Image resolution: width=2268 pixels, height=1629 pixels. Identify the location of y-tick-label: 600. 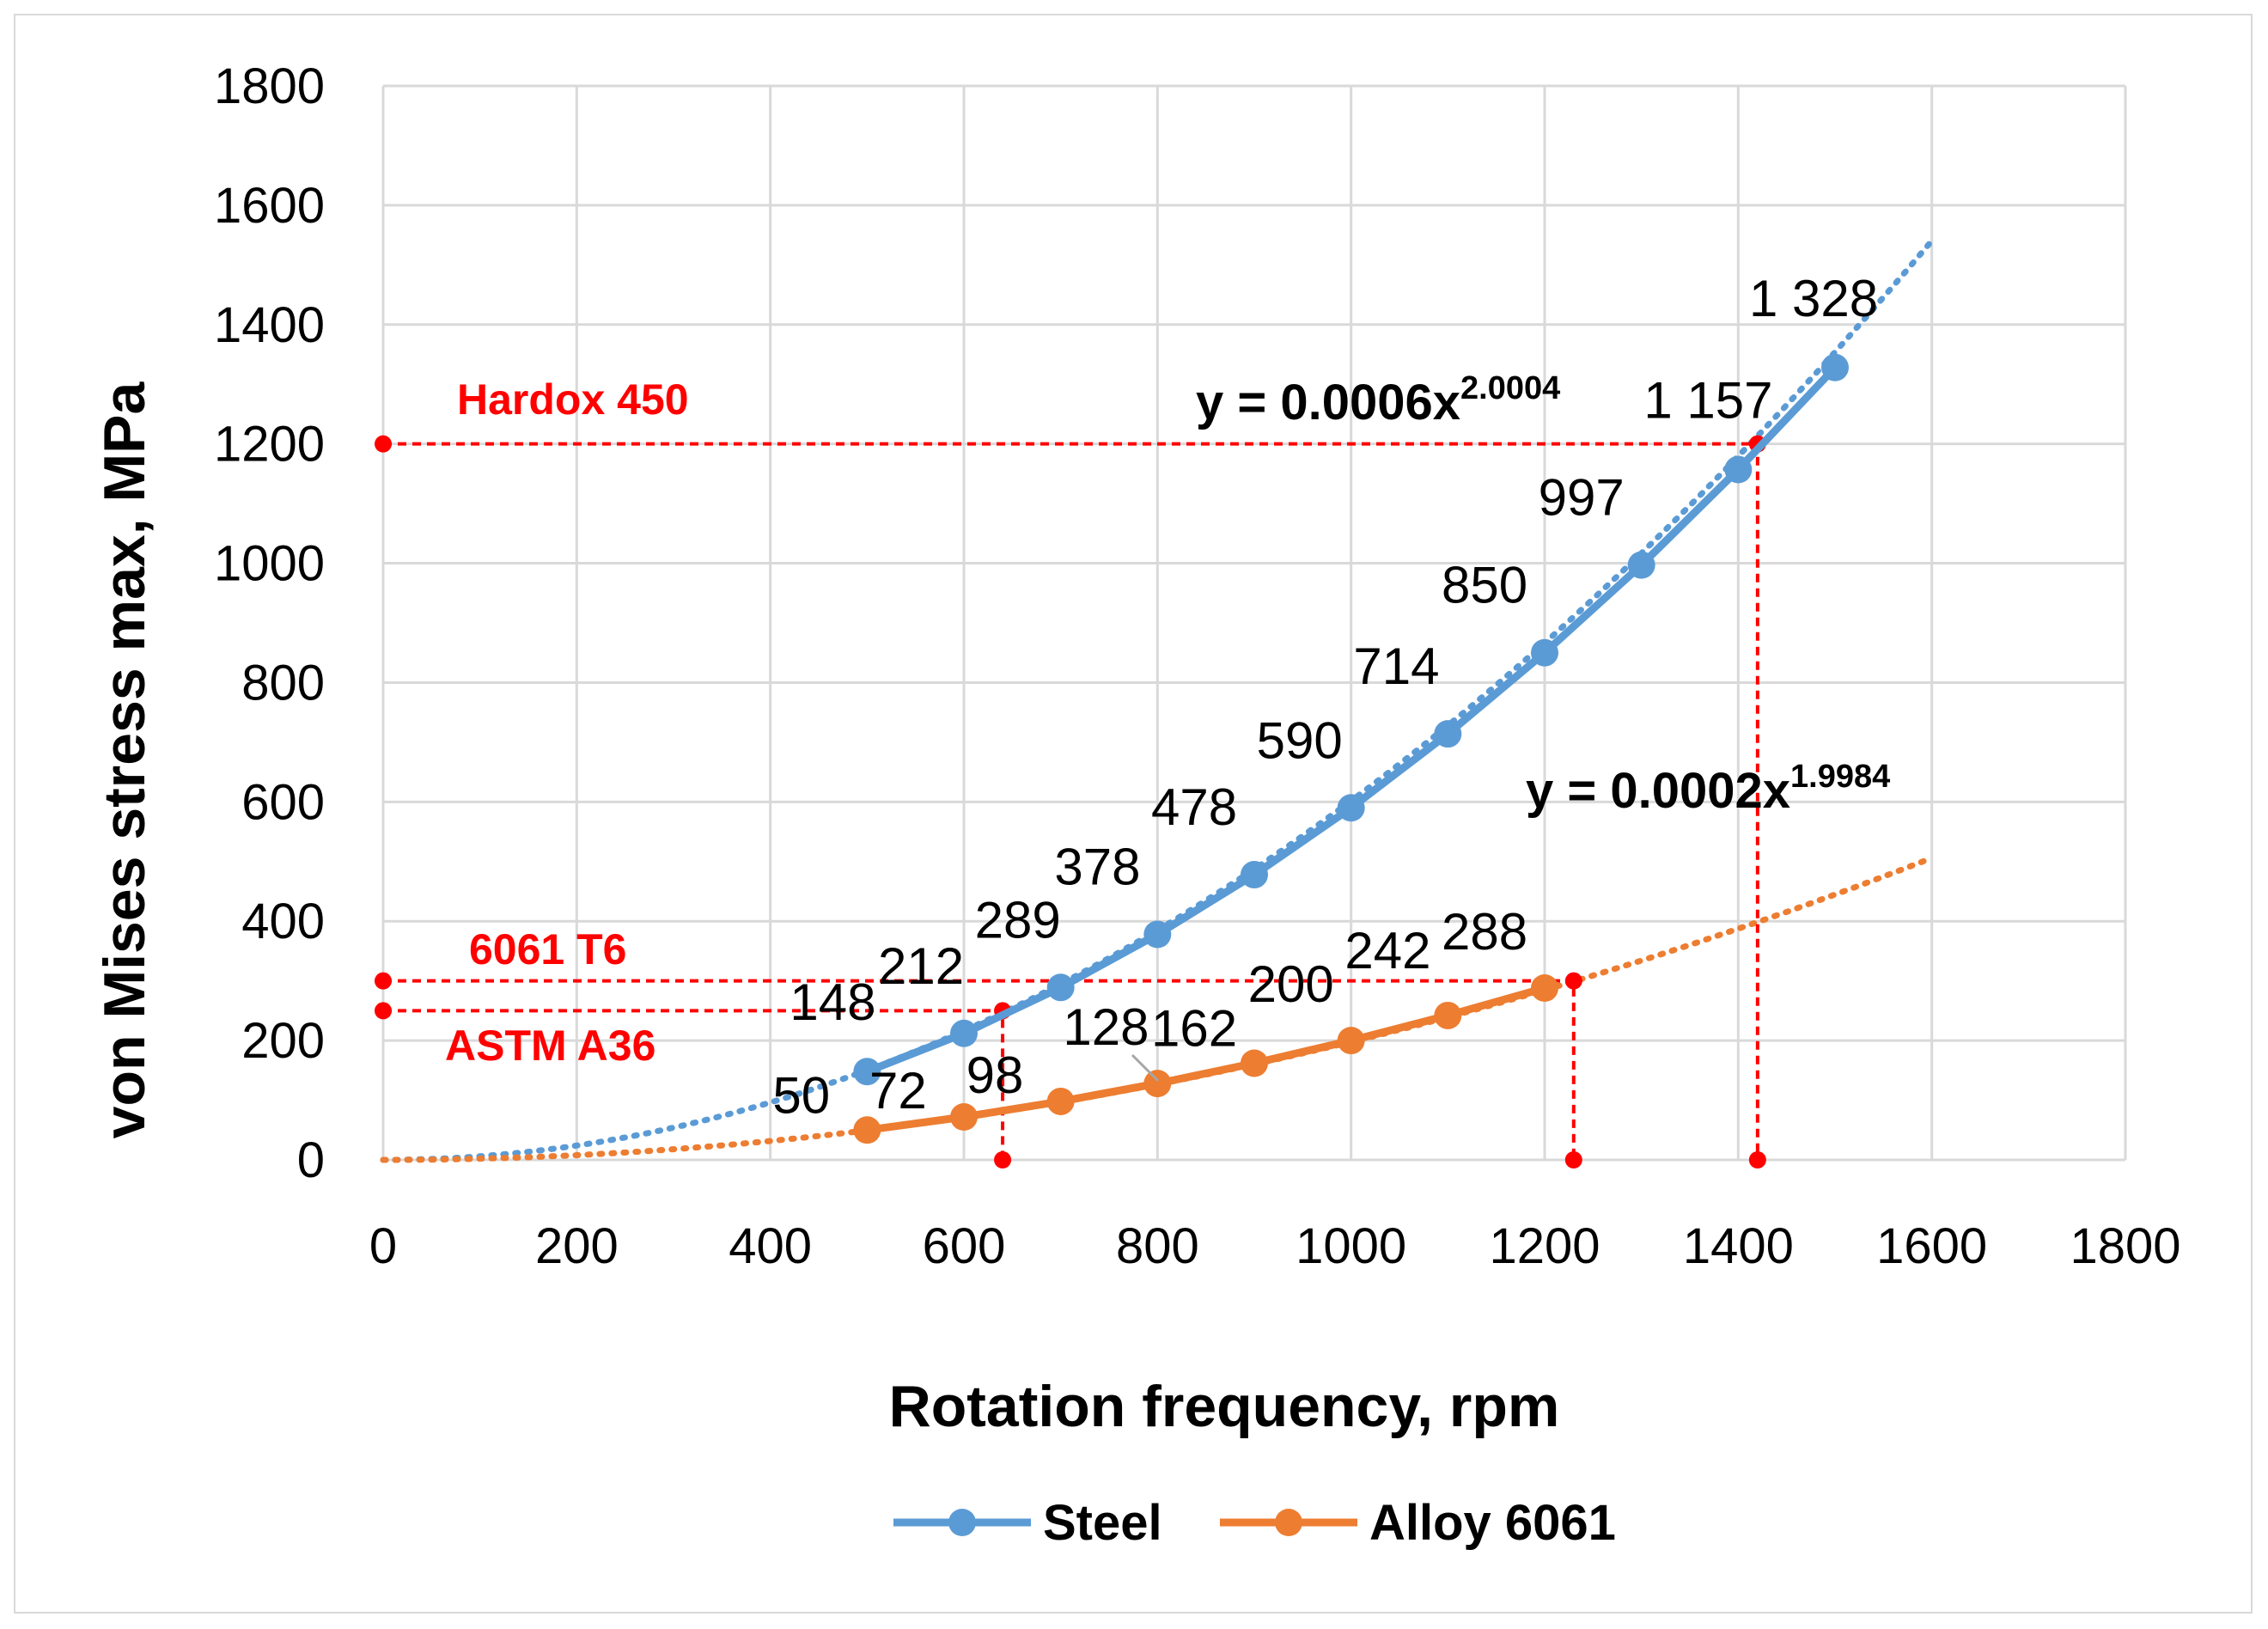
(283, 802).